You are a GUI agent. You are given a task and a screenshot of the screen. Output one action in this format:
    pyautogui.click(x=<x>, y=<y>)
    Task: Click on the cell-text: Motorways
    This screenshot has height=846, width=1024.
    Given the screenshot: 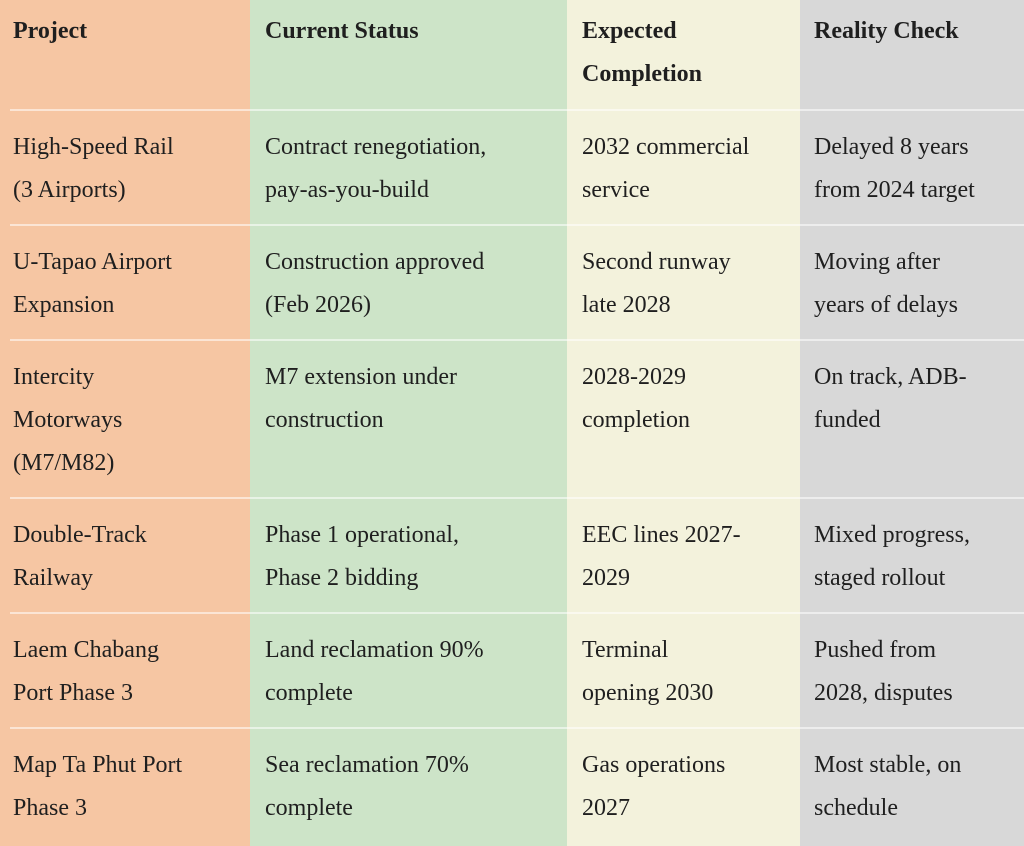 What is the action you would take?
    pyautogui.click(x=68, y=420)
    